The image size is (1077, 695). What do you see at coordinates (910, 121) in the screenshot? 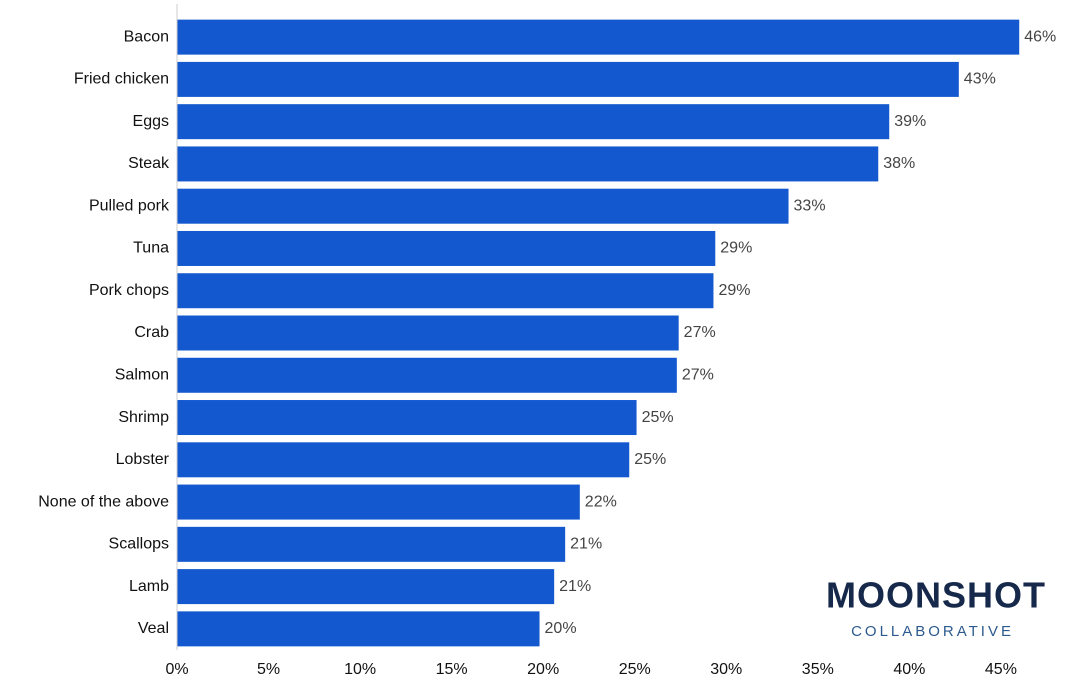
I see `value-label: 39%` at bounding box center [910, 121].